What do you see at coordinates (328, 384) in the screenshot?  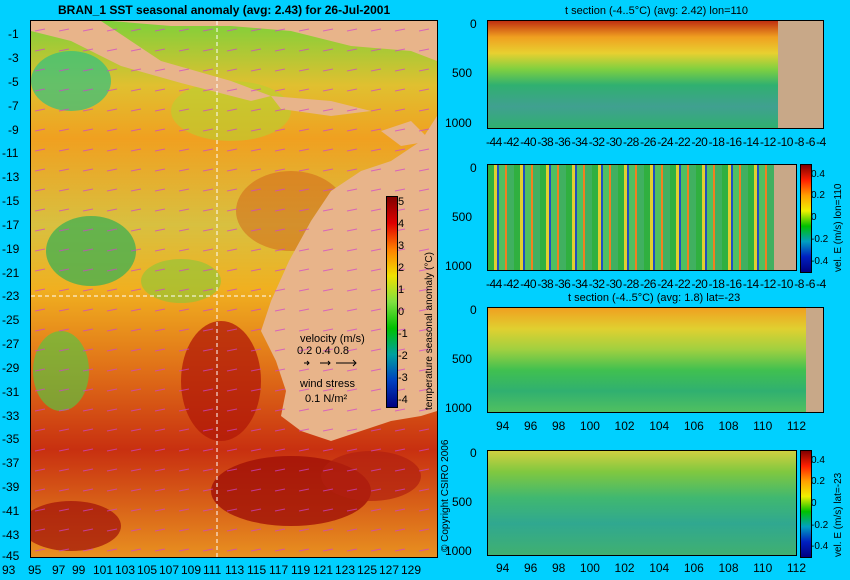 I see `wind-stress-label: wind stress` at bounding box center [328, 384].